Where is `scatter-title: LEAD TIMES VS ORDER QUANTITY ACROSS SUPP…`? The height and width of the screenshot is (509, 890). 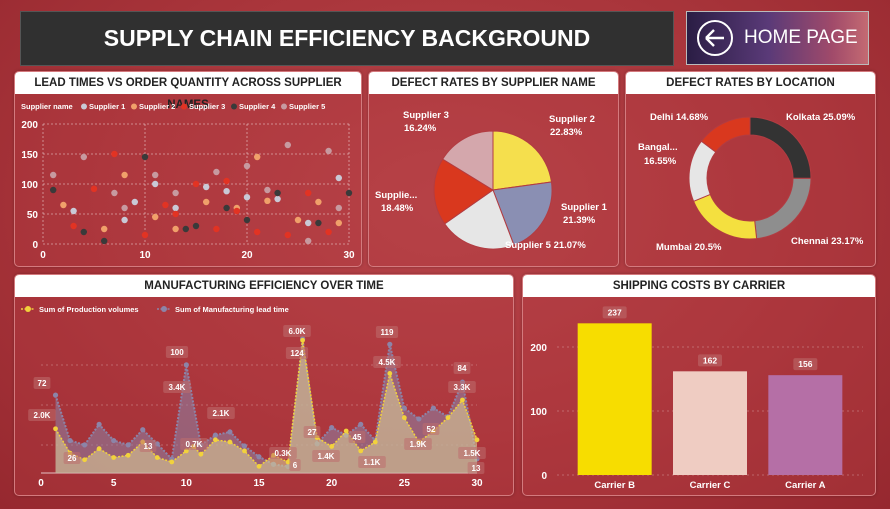 scatter-title: LEAD TIMES VS ORDER QUANTITY ACROSS SUPP… is located at coordinates (188, 91).